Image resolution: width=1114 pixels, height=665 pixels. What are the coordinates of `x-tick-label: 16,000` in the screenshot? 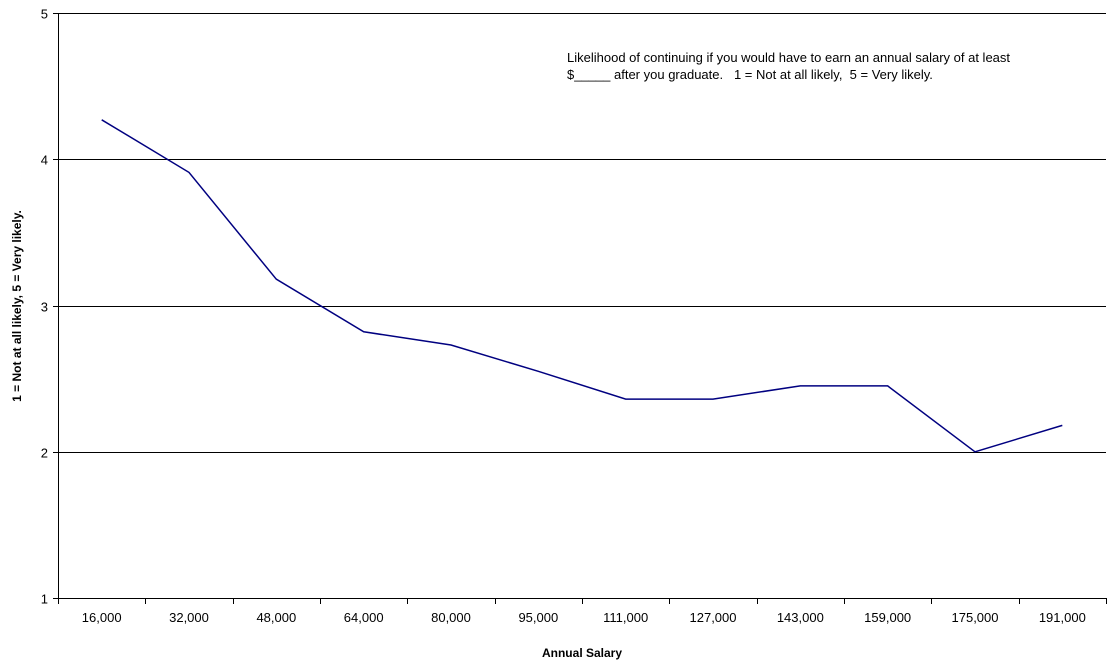 It's located at (102, 617).